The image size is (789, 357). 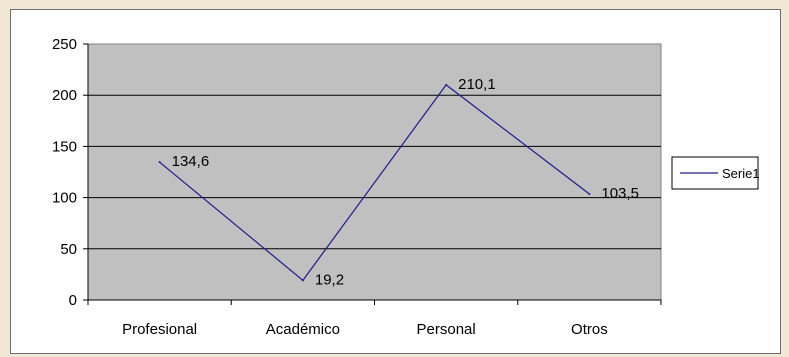 I want to click on y-tick-label: 150, so click(x=64, y=146).